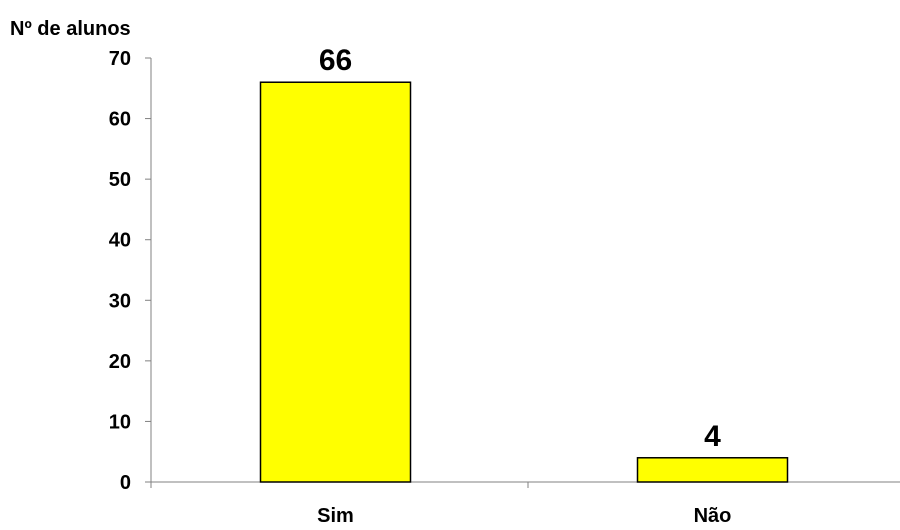  What do you see at coordinates (70, 29) in the screenshot?
I see `y-axis-title: Nº de alunos` at bounding box center [70, 29].